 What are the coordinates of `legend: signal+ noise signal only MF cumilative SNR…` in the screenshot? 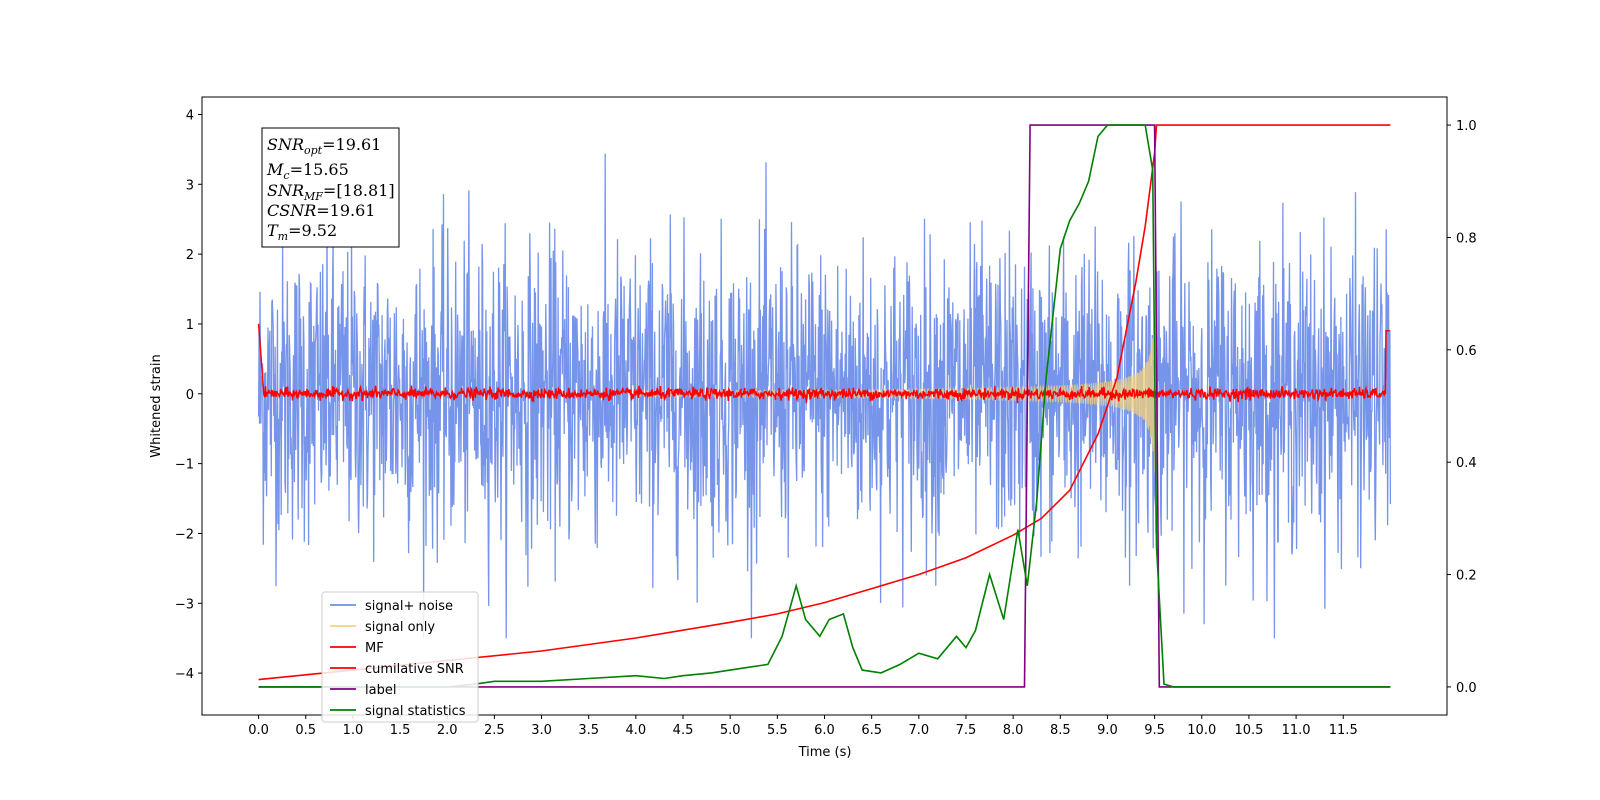 It's located at (400, 657).